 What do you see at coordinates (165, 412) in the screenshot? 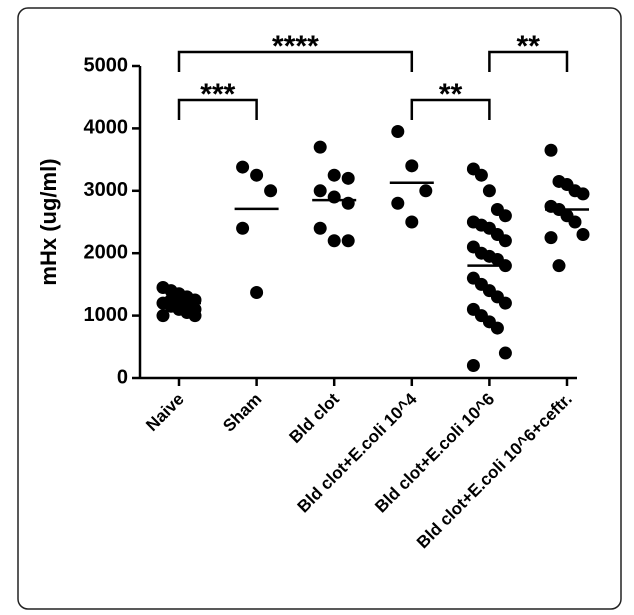
I see `x-tick-label: Naive` at bounding box center [165, 412].